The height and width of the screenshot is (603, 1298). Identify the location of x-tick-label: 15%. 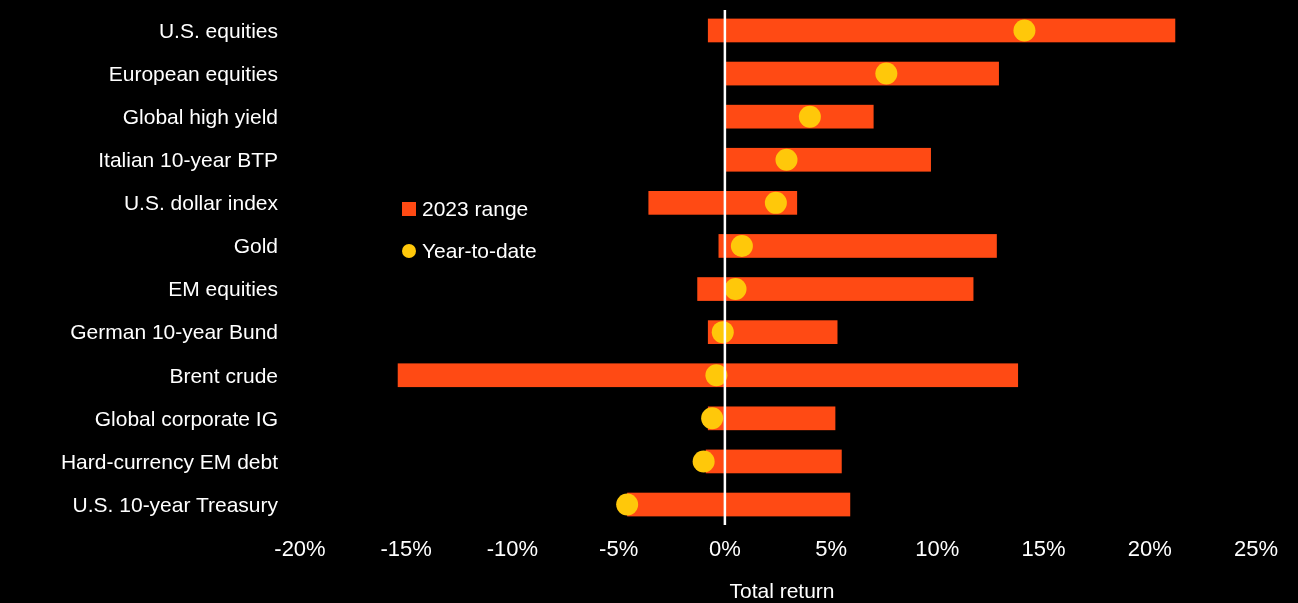
(1043, 548).